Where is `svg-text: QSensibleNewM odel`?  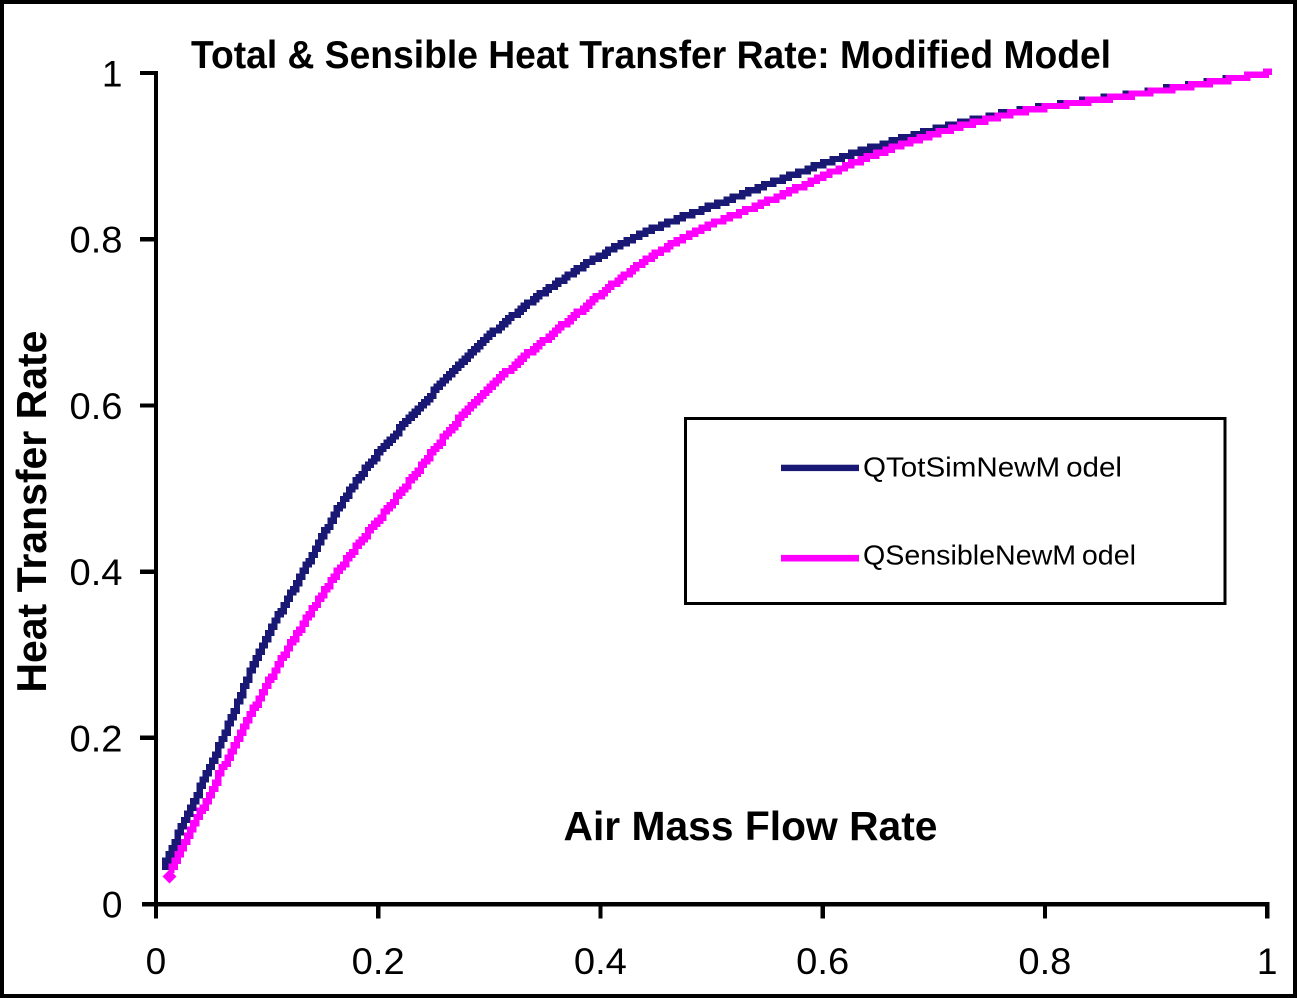 svg-text: QSensibleNewM odel is located at coordinates (999, 555).